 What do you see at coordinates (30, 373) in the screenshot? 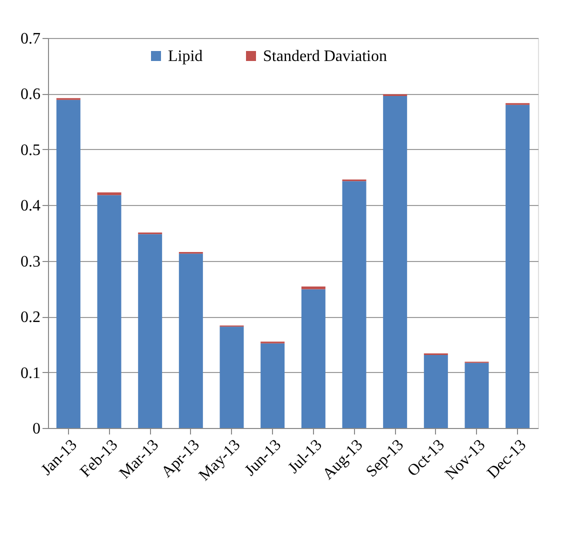
I see `y-tick-label: 0.1` at bounding box center [30, 373].